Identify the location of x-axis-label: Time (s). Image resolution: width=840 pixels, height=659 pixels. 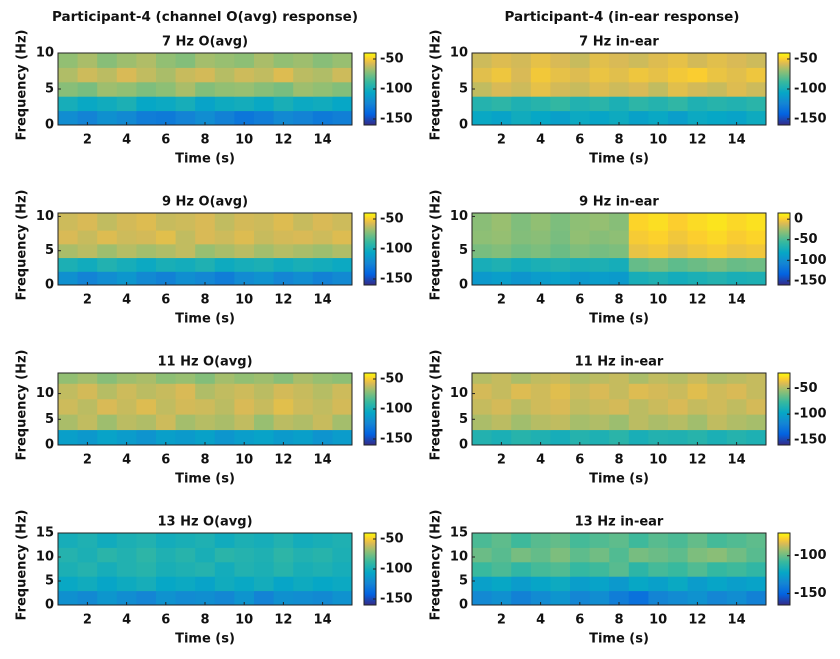
(619, 319).